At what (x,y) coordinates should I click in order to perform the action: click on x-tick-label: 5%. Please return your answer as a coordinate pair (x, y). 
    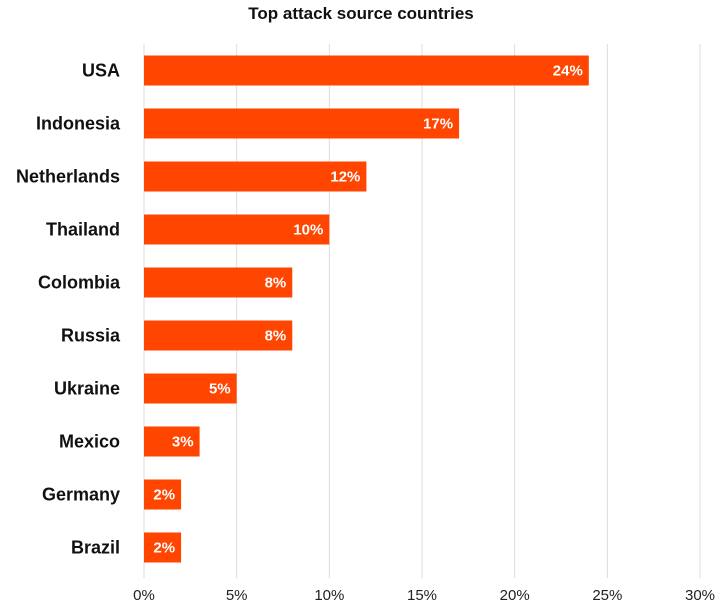
    Looking at the image, I should click on (237, 595).